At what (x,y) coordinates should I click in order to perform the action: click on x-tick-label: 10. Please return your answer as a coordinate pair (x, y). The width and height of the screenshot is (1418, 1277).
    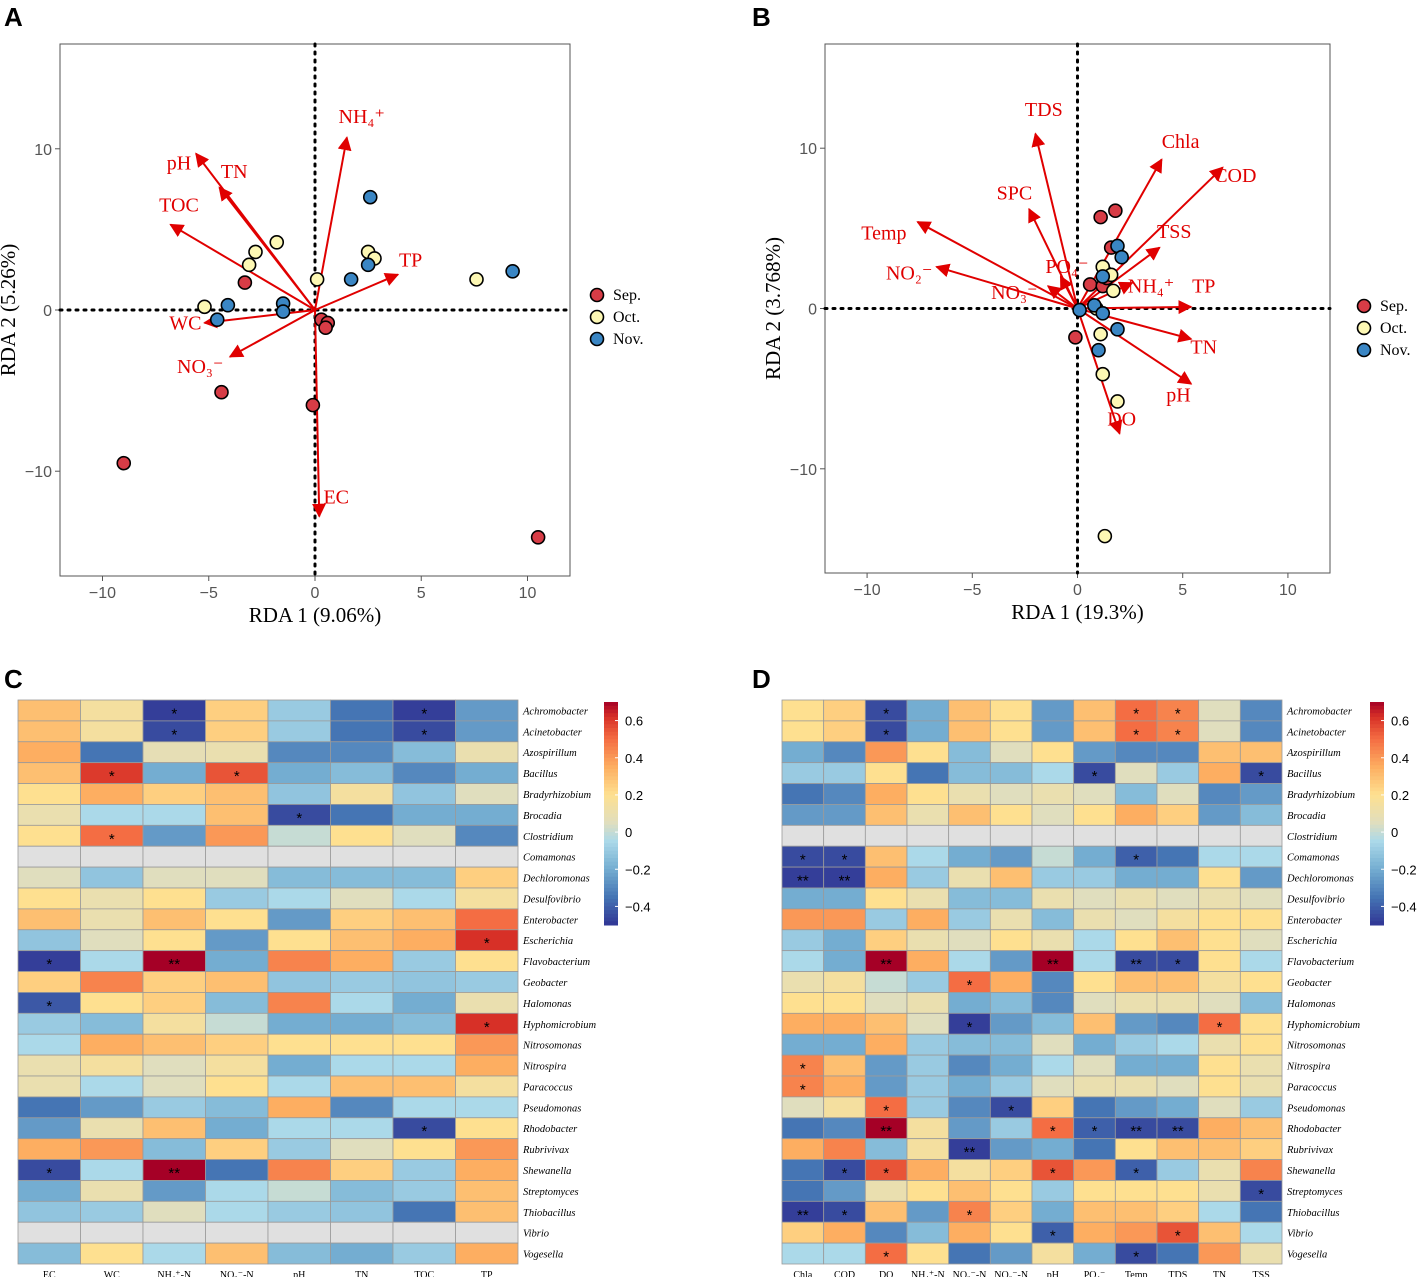
    Looking at the image, I should click on (528, 593).